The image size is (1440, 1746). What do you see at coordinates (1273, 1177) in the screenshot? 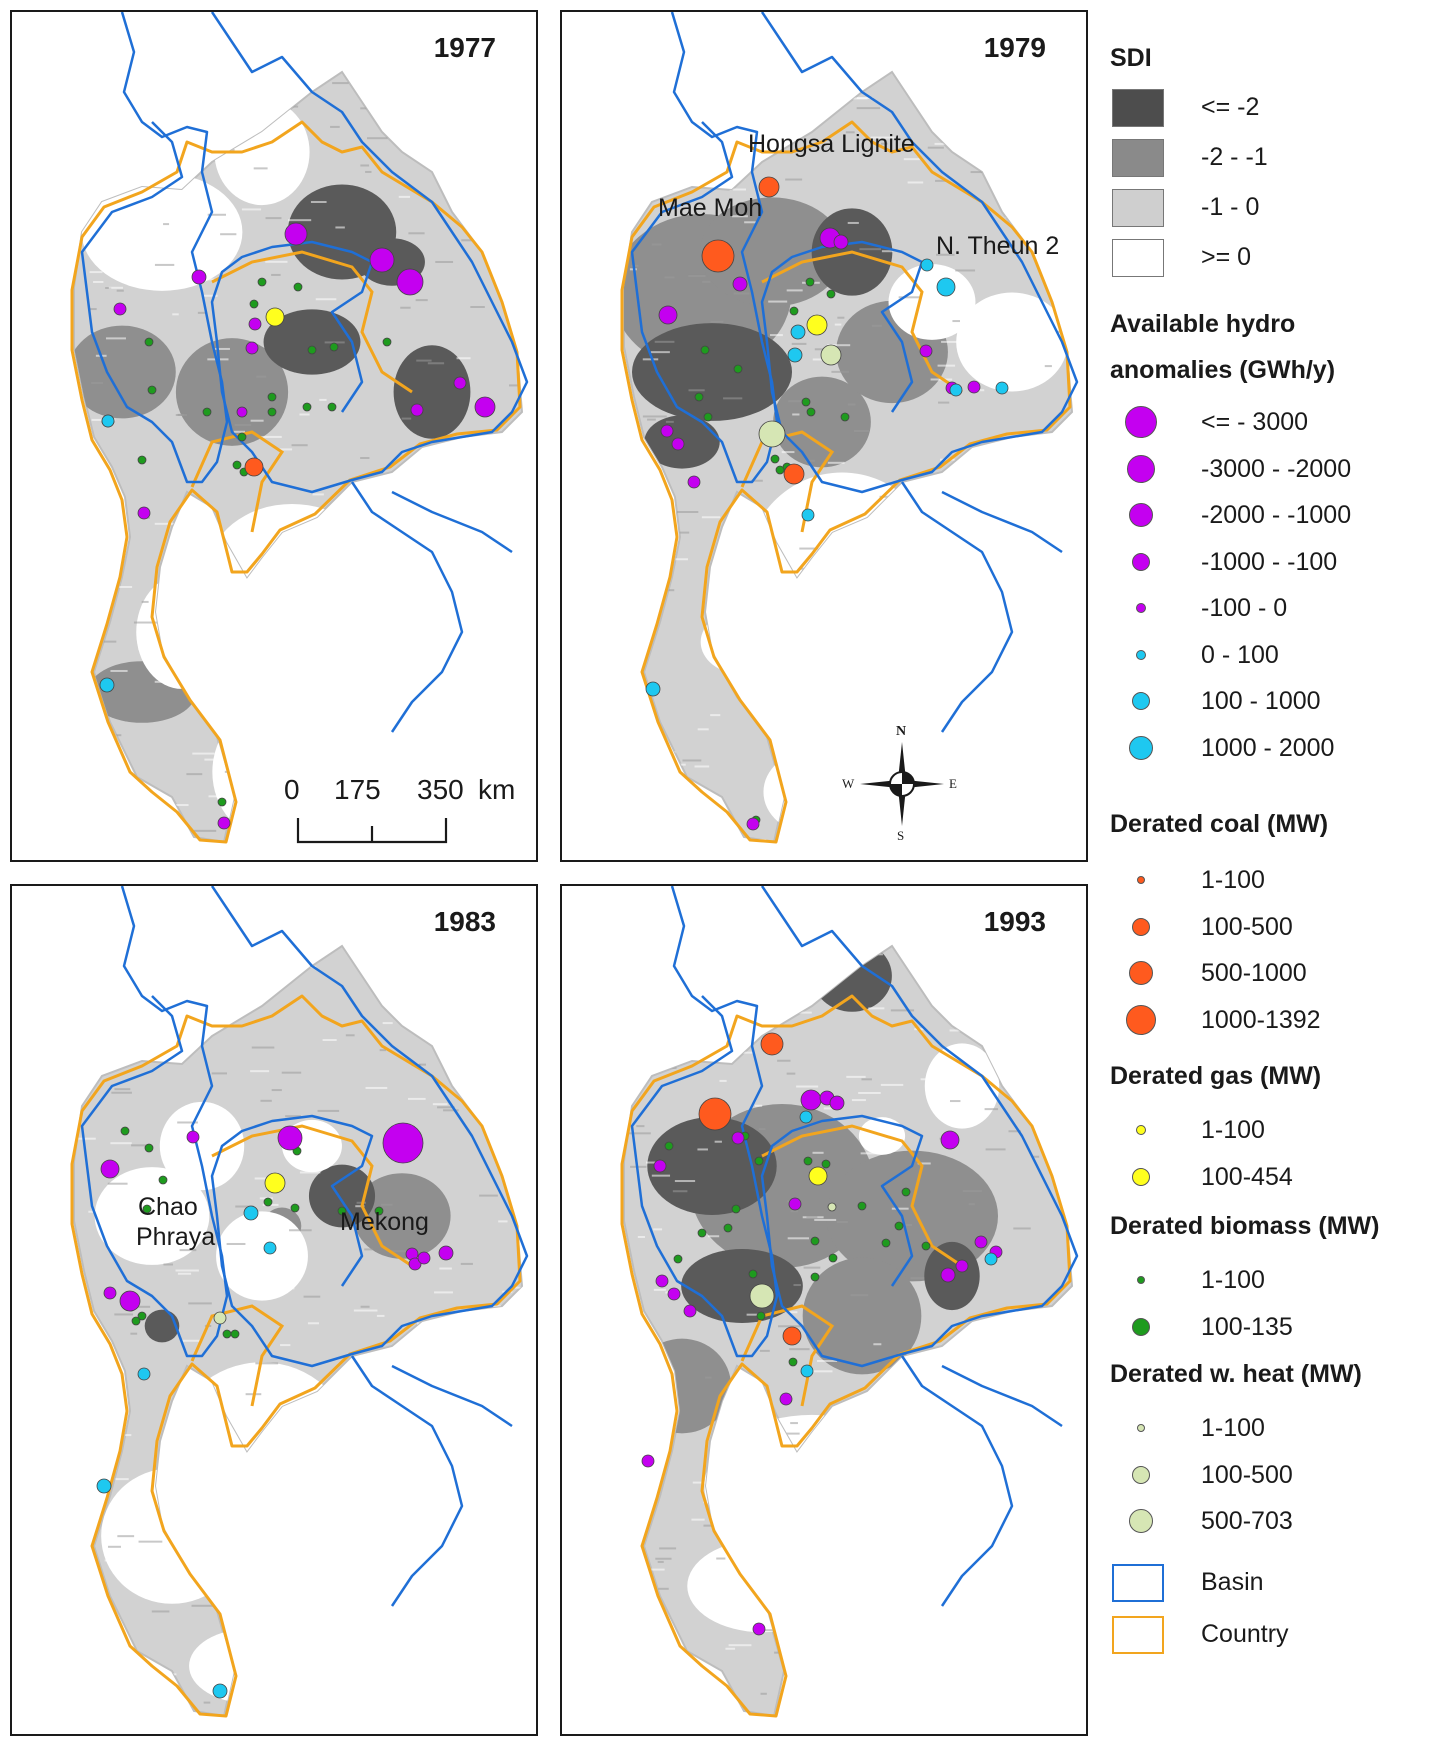
I see `legend-gas-item: 100-454` at bounding box center [1273, 1177].